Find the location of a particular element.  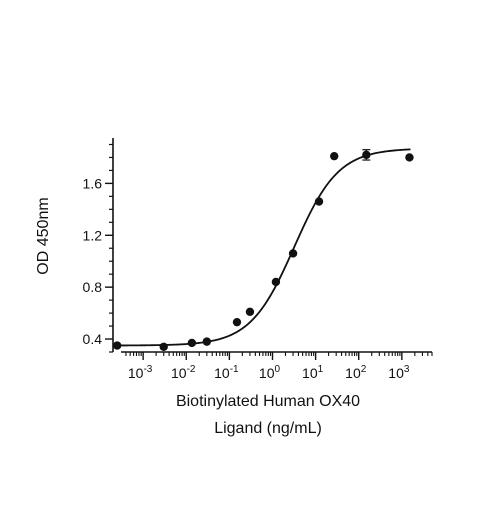

y-tick-label: 1.2 is located at coordinates (93, 235).